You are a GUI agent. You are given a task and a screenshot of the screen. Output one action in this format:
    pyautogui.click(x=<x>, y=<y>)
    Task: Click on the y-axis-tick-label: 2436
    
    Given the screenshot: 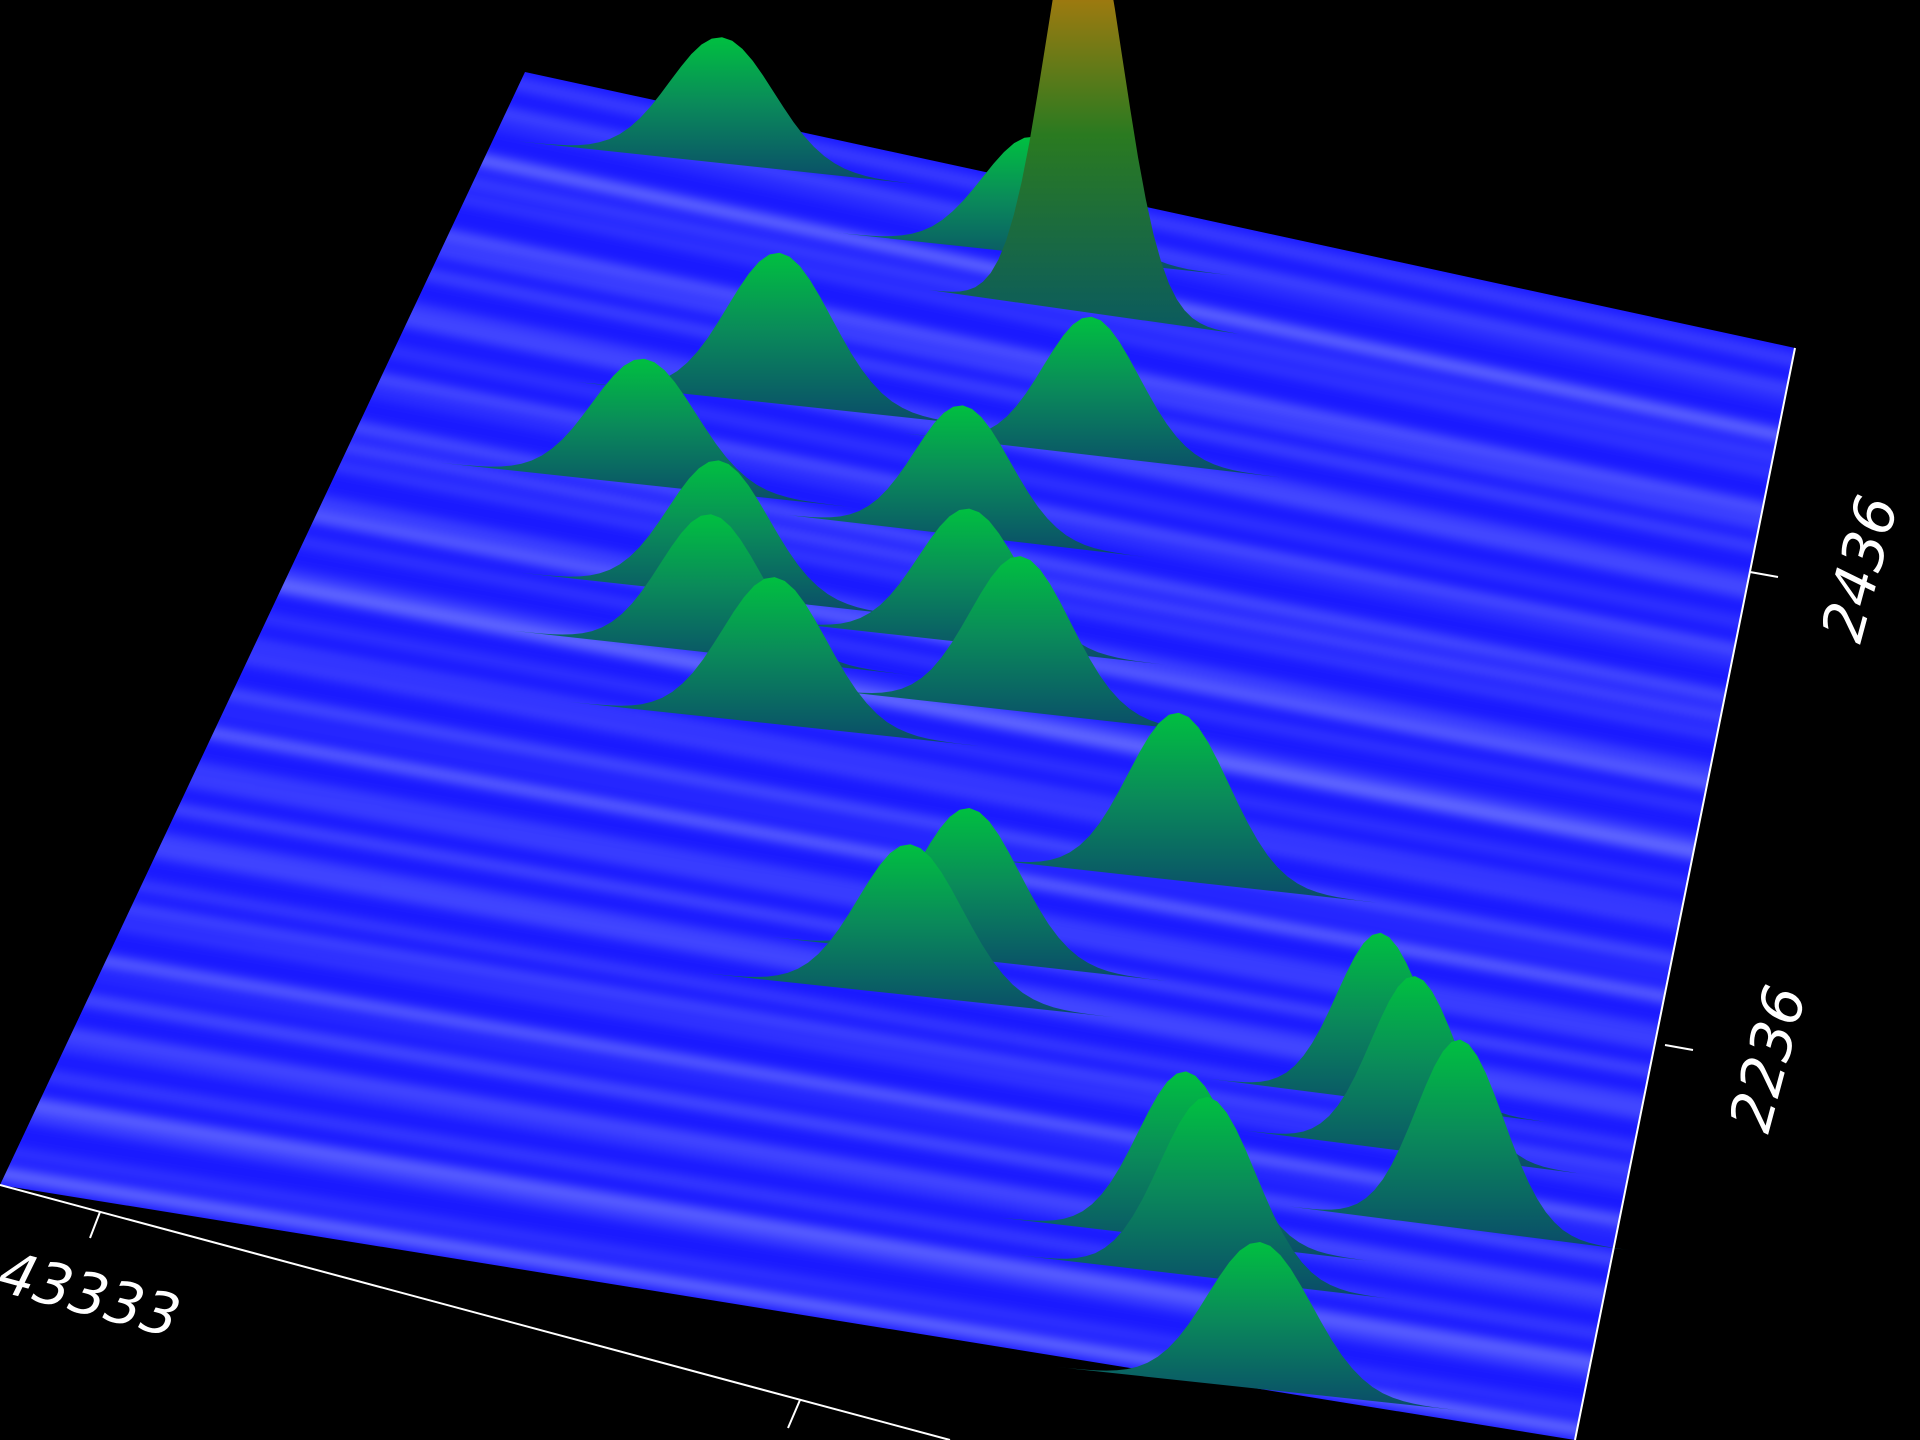 What is the action you would take?
    pyautogui.click(x=1860, y=568)
    